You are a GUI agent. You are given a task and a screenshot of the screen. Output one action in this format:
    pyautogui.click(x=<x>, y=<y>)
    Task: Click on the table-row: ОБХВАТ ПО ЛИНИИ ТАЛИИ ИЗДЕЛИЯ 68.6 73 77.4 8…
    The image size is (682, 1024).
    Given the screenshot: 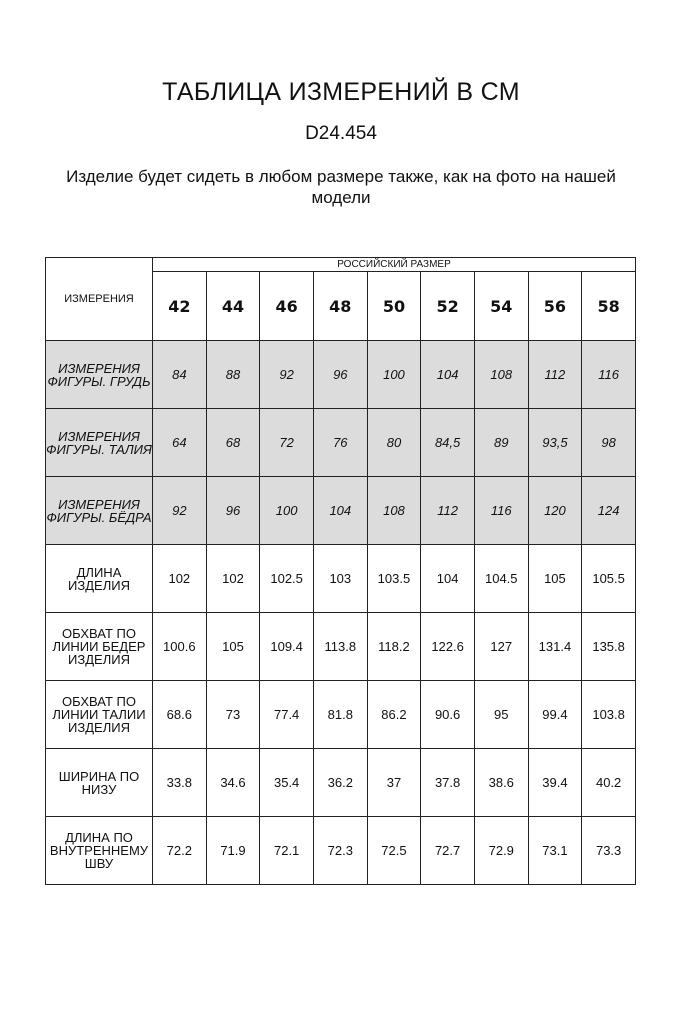 What is the action you would take?
    pyautogui.click(x=340, y=714)
    